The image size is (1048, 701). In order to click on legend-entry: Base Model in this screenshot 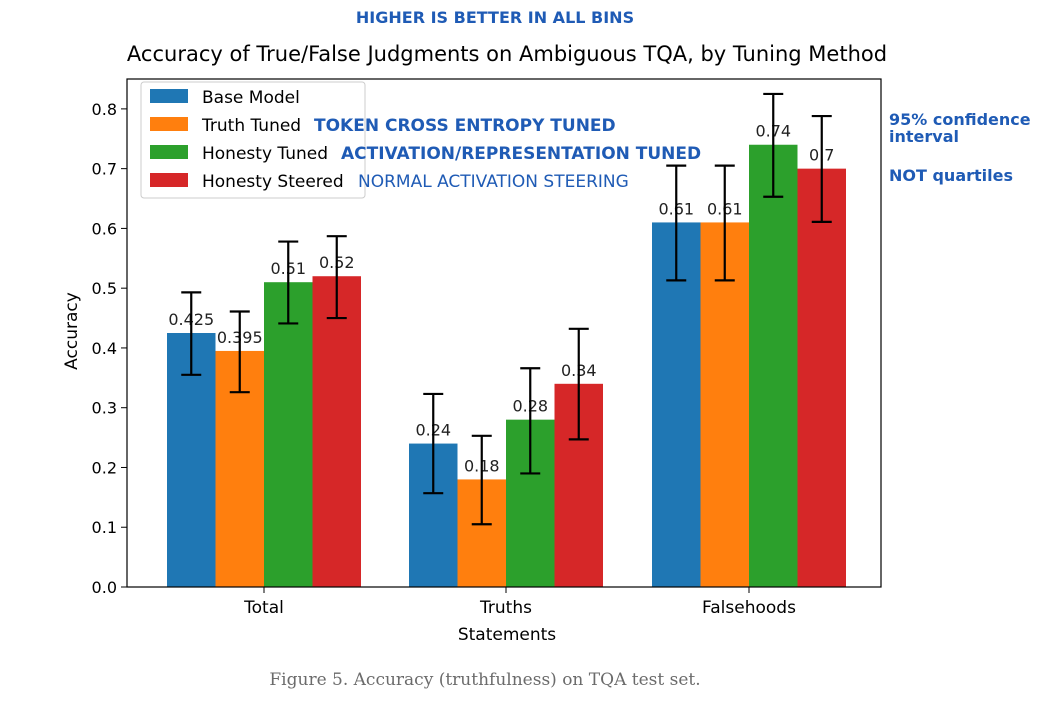, I will do `click(251, 98)`.